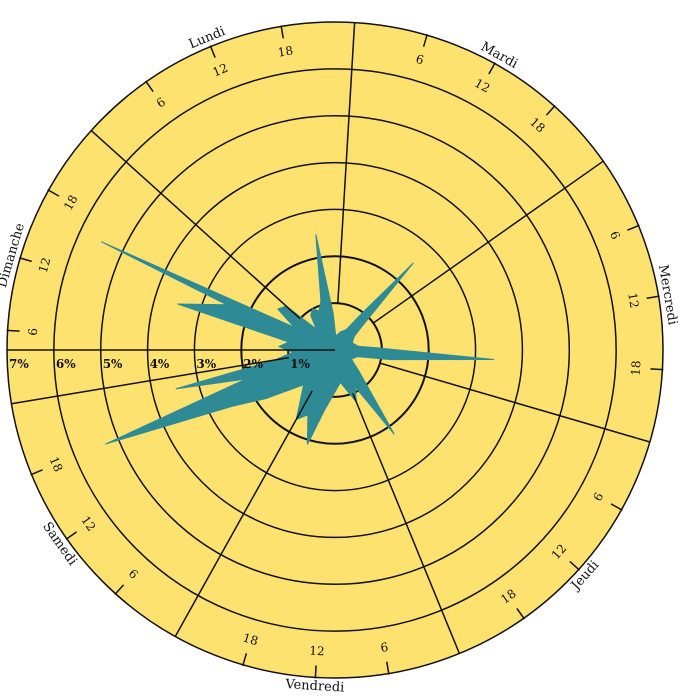 Image resolution: width=685 pixels, height=700 pixels. What do you see at coordinates (314, 686) in the screenshot?
I see `day-label: Vendredi` at bounding box center [314, 686].